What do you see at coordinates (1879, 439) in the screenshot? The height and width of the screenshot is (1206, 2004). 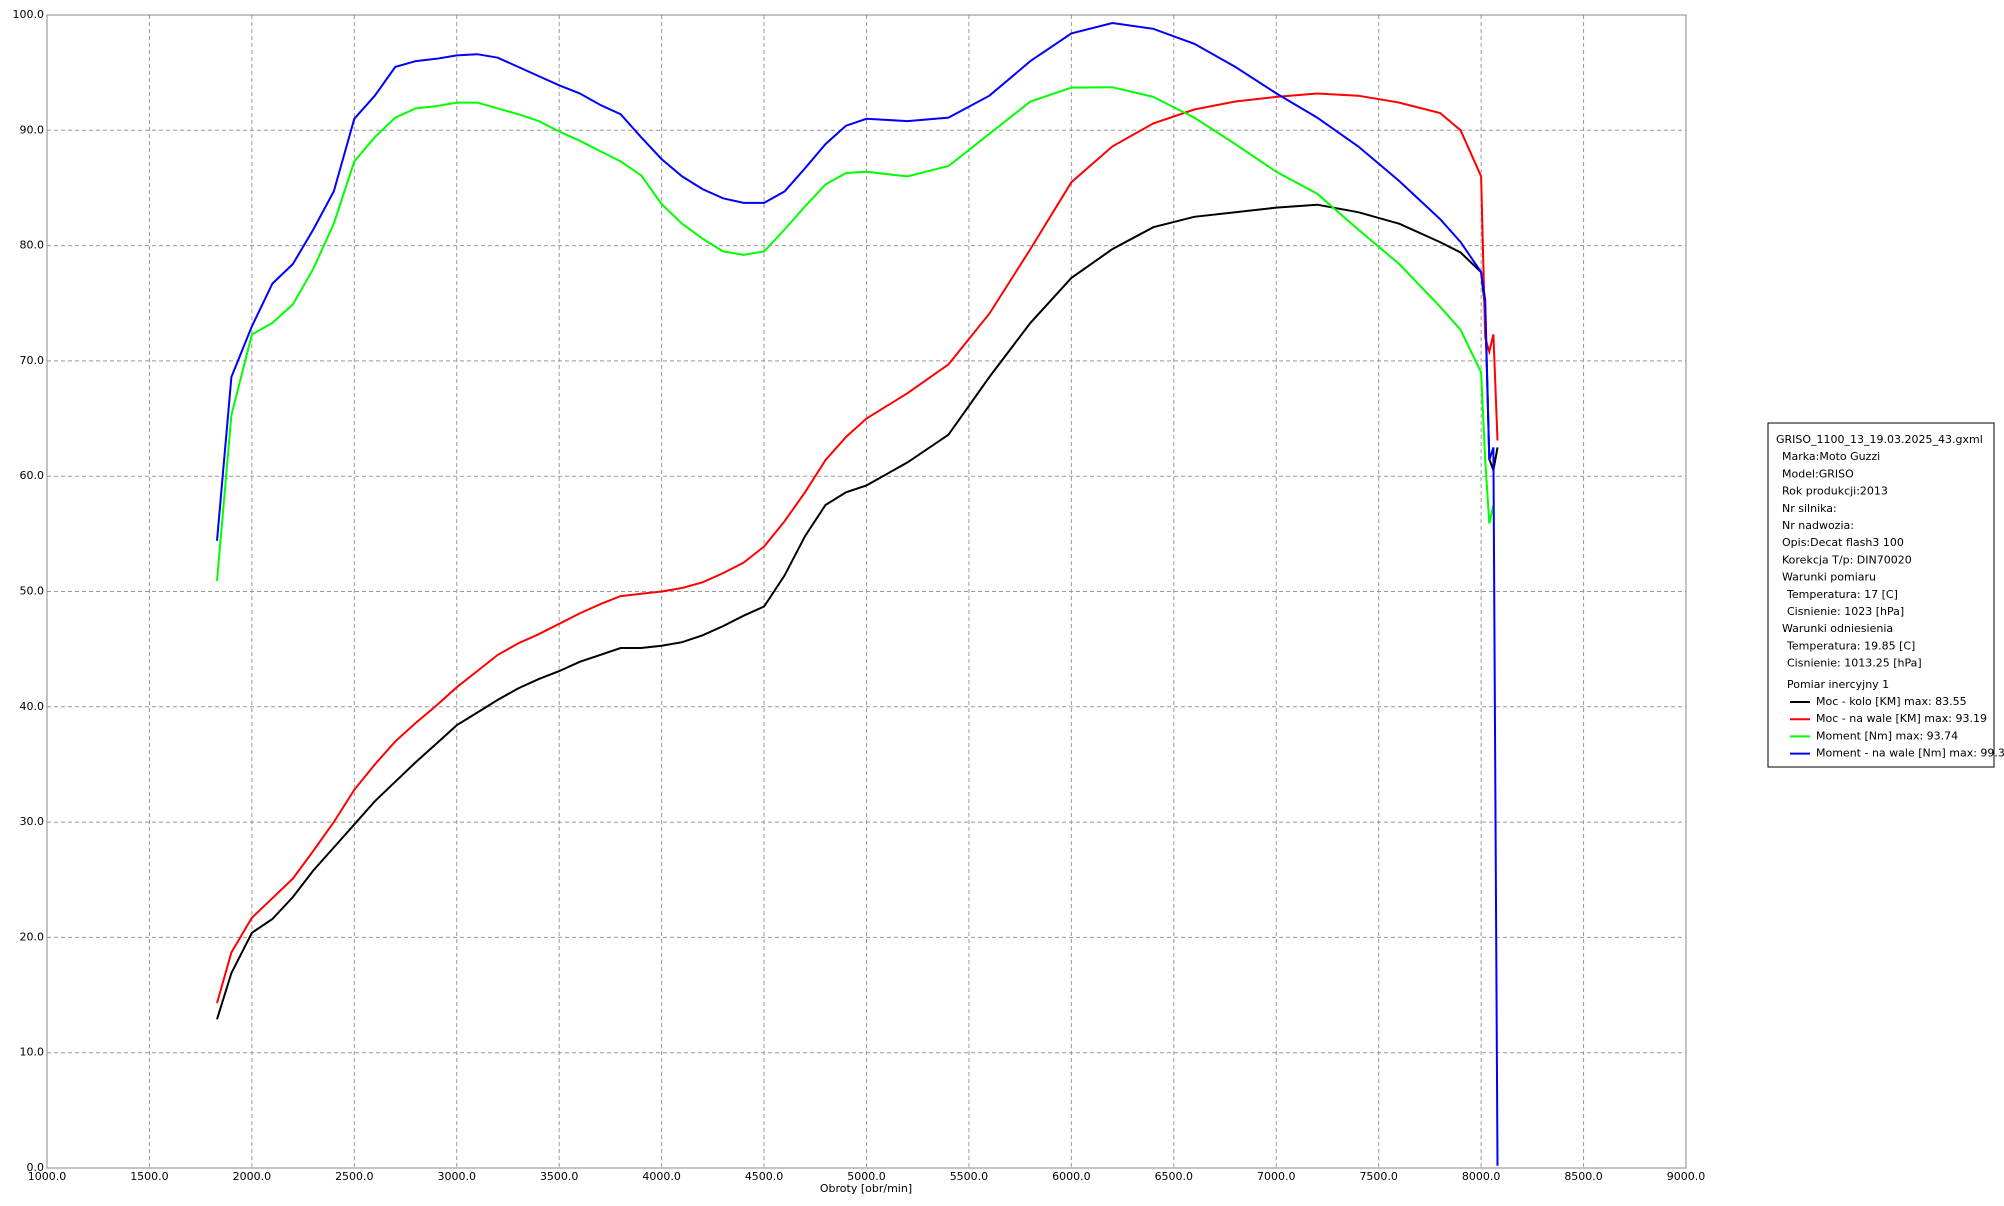 I see `legend-title: GRISO_1100_13_19.03.2025_43.gxml` at bounding box center [1879, 439].